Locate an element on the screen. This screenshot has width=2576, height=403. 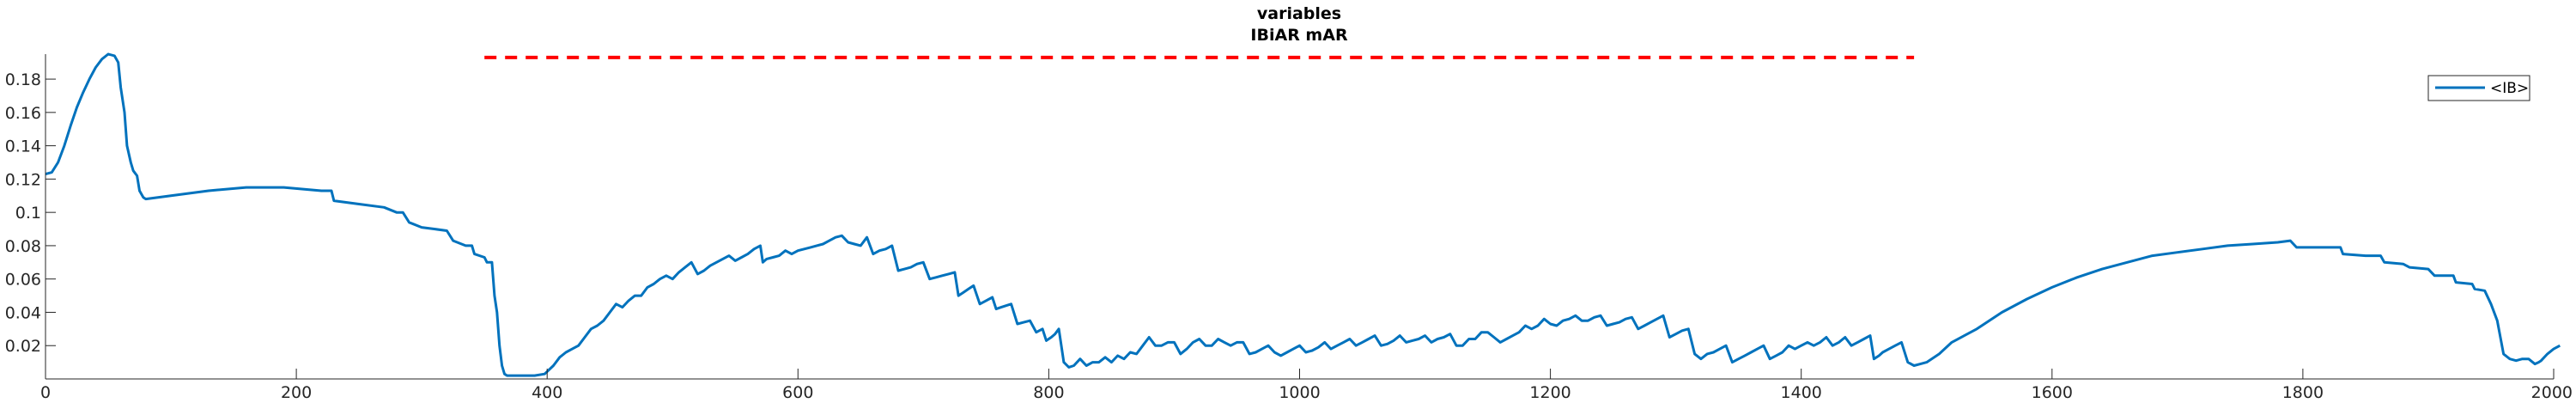
y-tick-label: 0.16 is located at coordinates (23, 113).